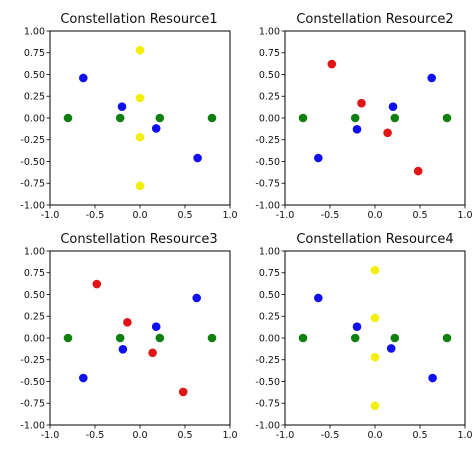 The width and height of the screenshot is (474, 453). Describe the element at coordinates (375, 338) in the screenshot. I see `subplot-4-points` at that location.